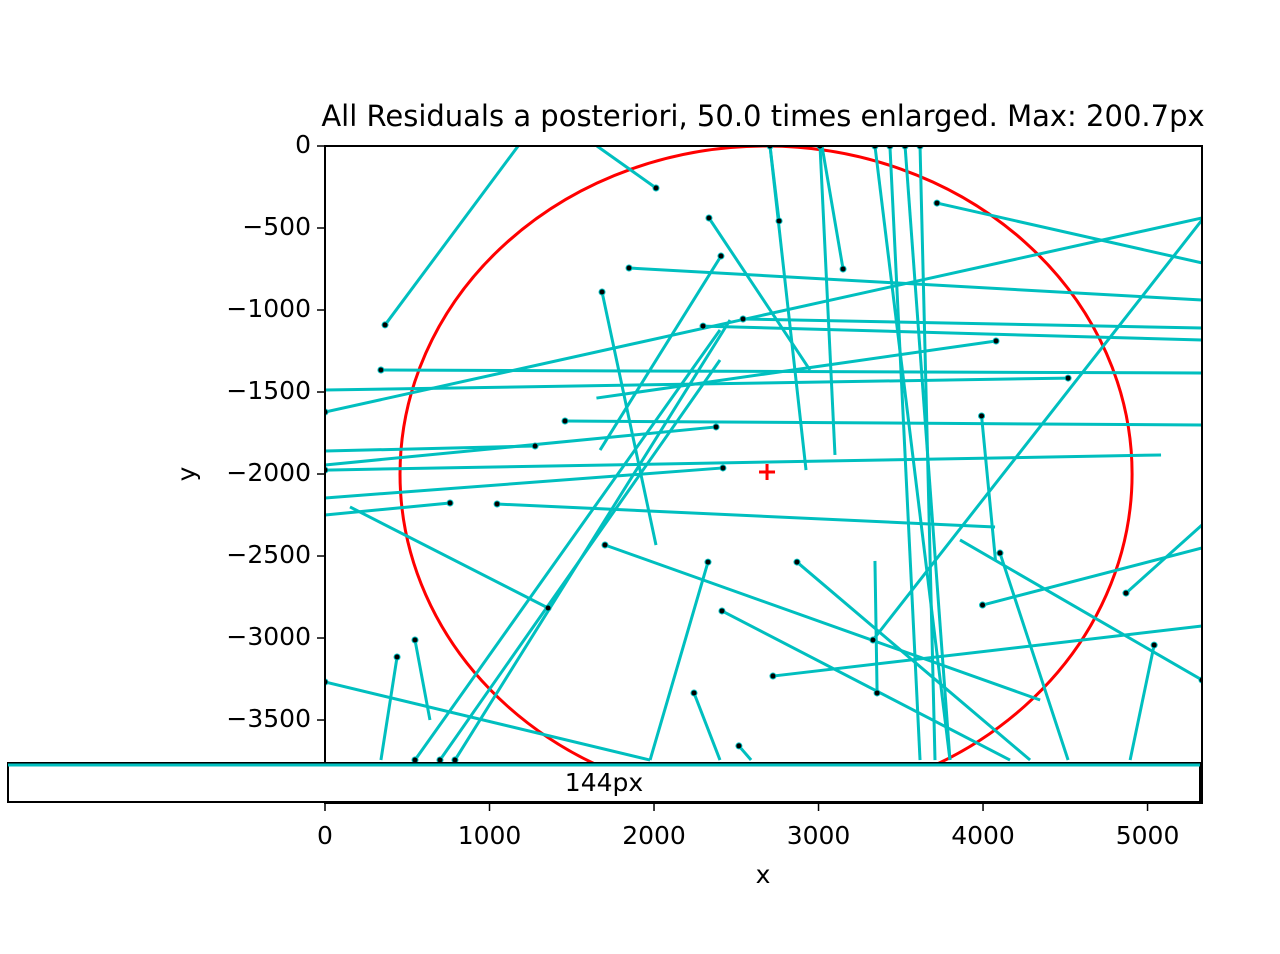 The image size is (1280, 954). What do you see at coordinates (983, 835) in the screenshot?
I see `x-tick-label: 4000` at bounding box center [983, 835].